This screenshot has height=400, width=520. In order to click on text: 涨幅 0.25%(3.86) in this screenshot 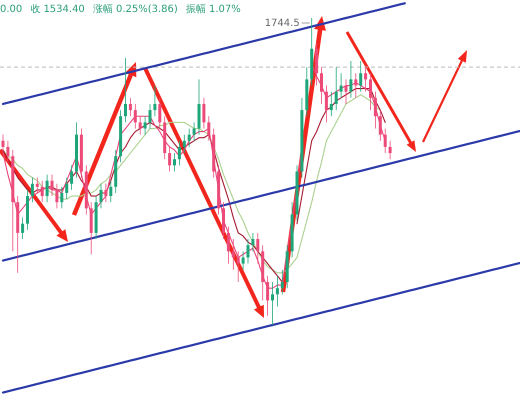, I will do `click(135, 9)`.